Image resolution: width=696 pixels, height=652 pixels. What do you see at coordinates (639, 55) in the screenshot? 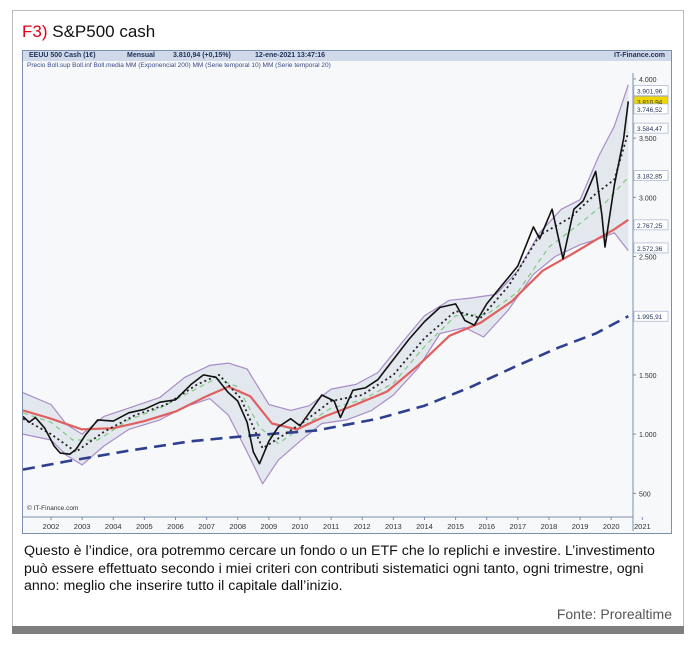
I see `chart-brand: IT-Finance.com` at bounding box center [639, 55].